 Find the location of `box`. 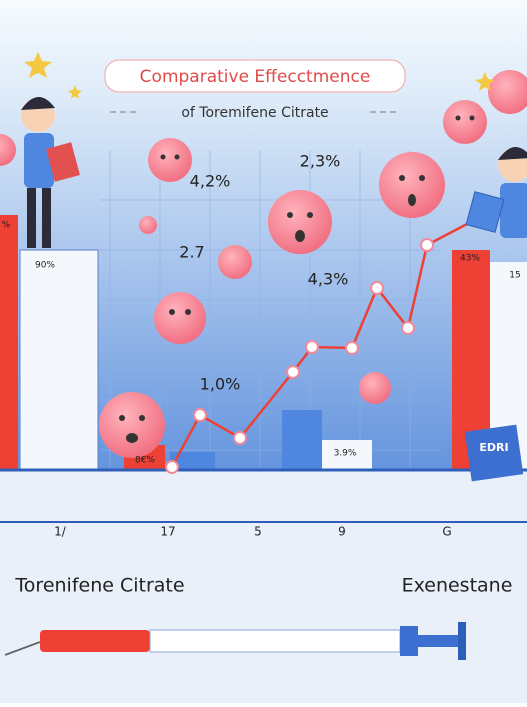

box is located at coordinates (494, 453).